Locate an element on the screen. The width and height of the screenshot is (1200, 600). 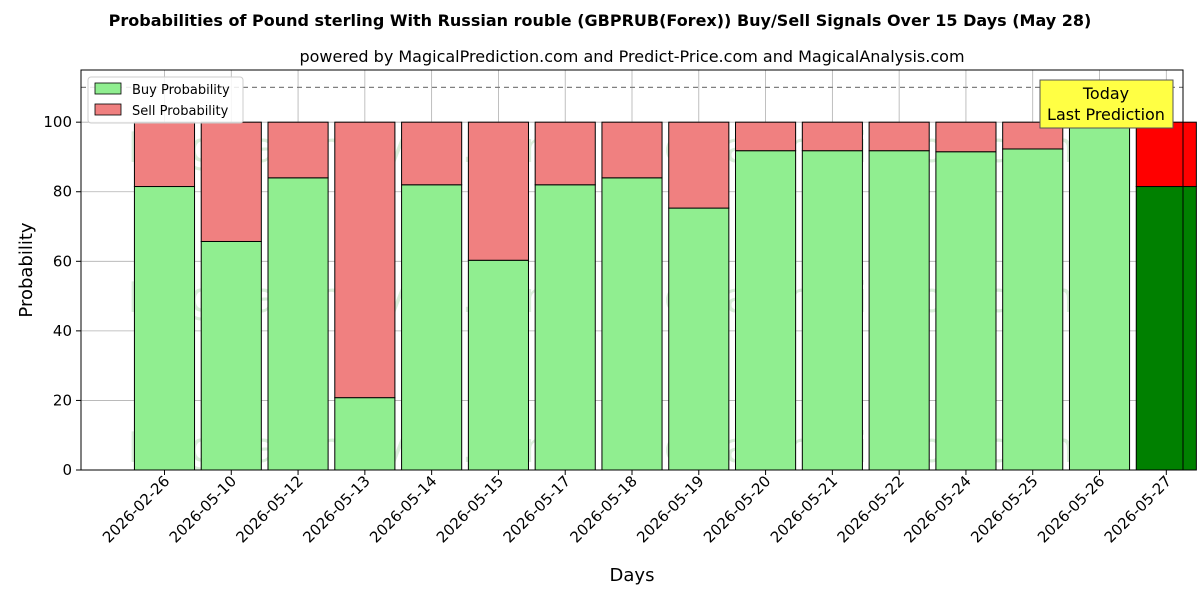
legend-label-buy: Buy Probability is located at coordinates (181, 90).